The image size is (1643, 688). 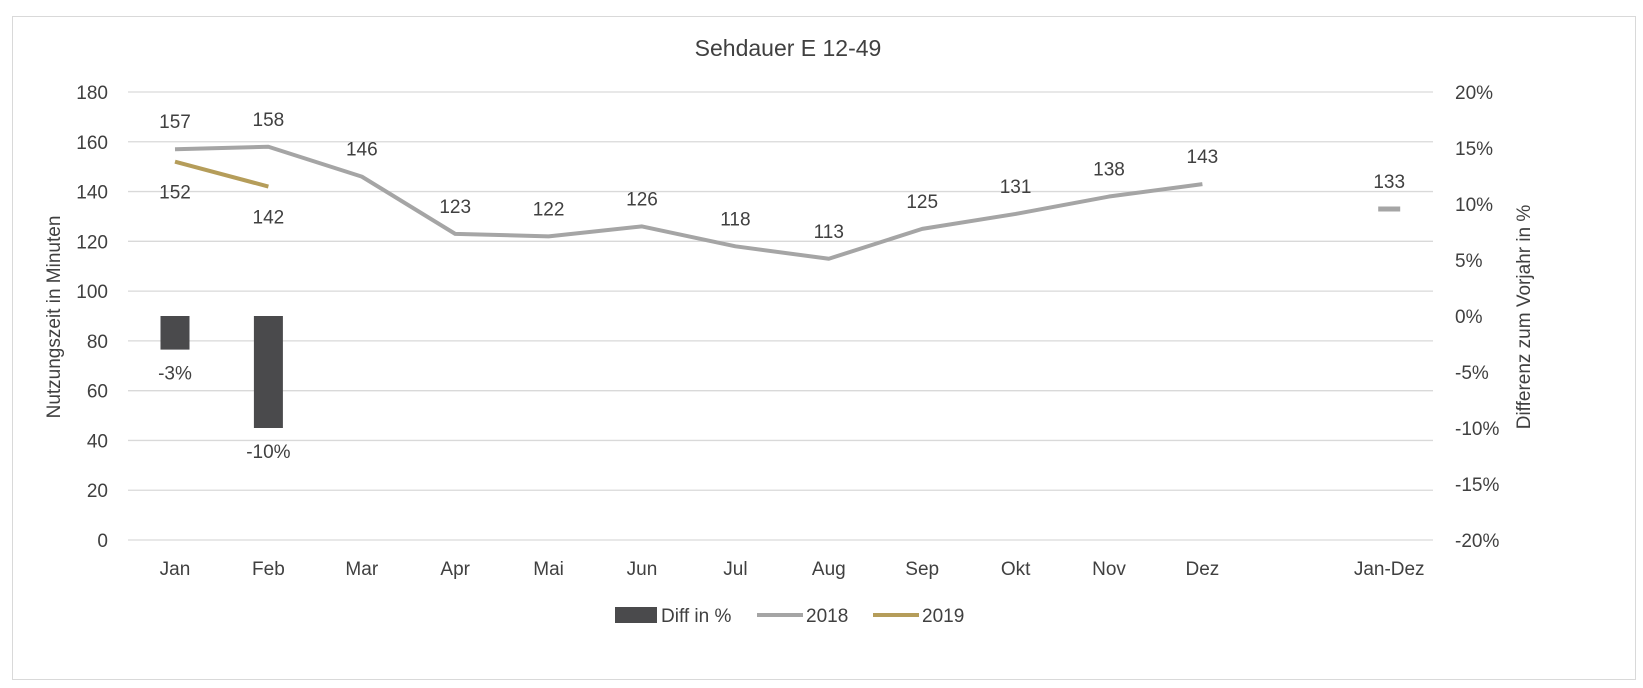 What do you see at coordinates (827, 616) in the screenshot?
I see `legend-label: 2018` at bounding box center [827, 616].